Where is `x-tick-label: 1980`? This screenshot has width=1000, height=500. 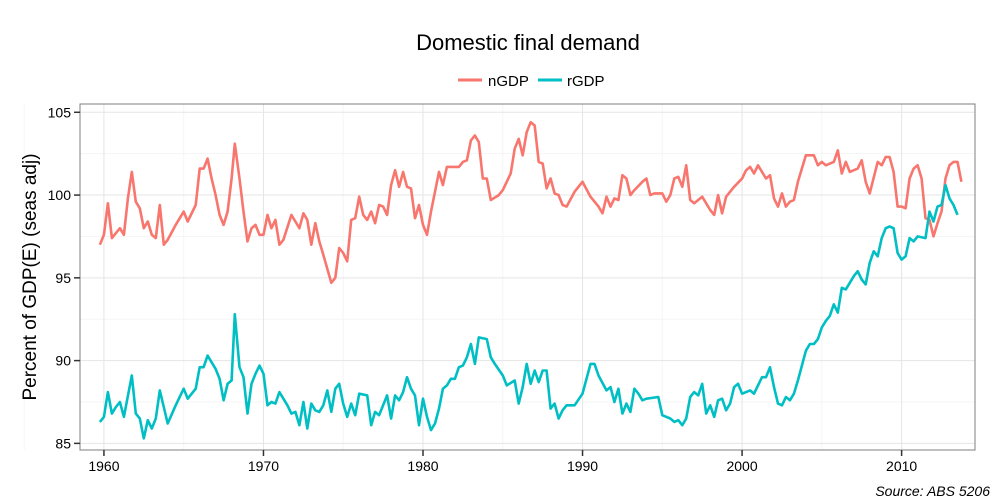 x-tick-label: 1980 is located at coordinates (422, 466).